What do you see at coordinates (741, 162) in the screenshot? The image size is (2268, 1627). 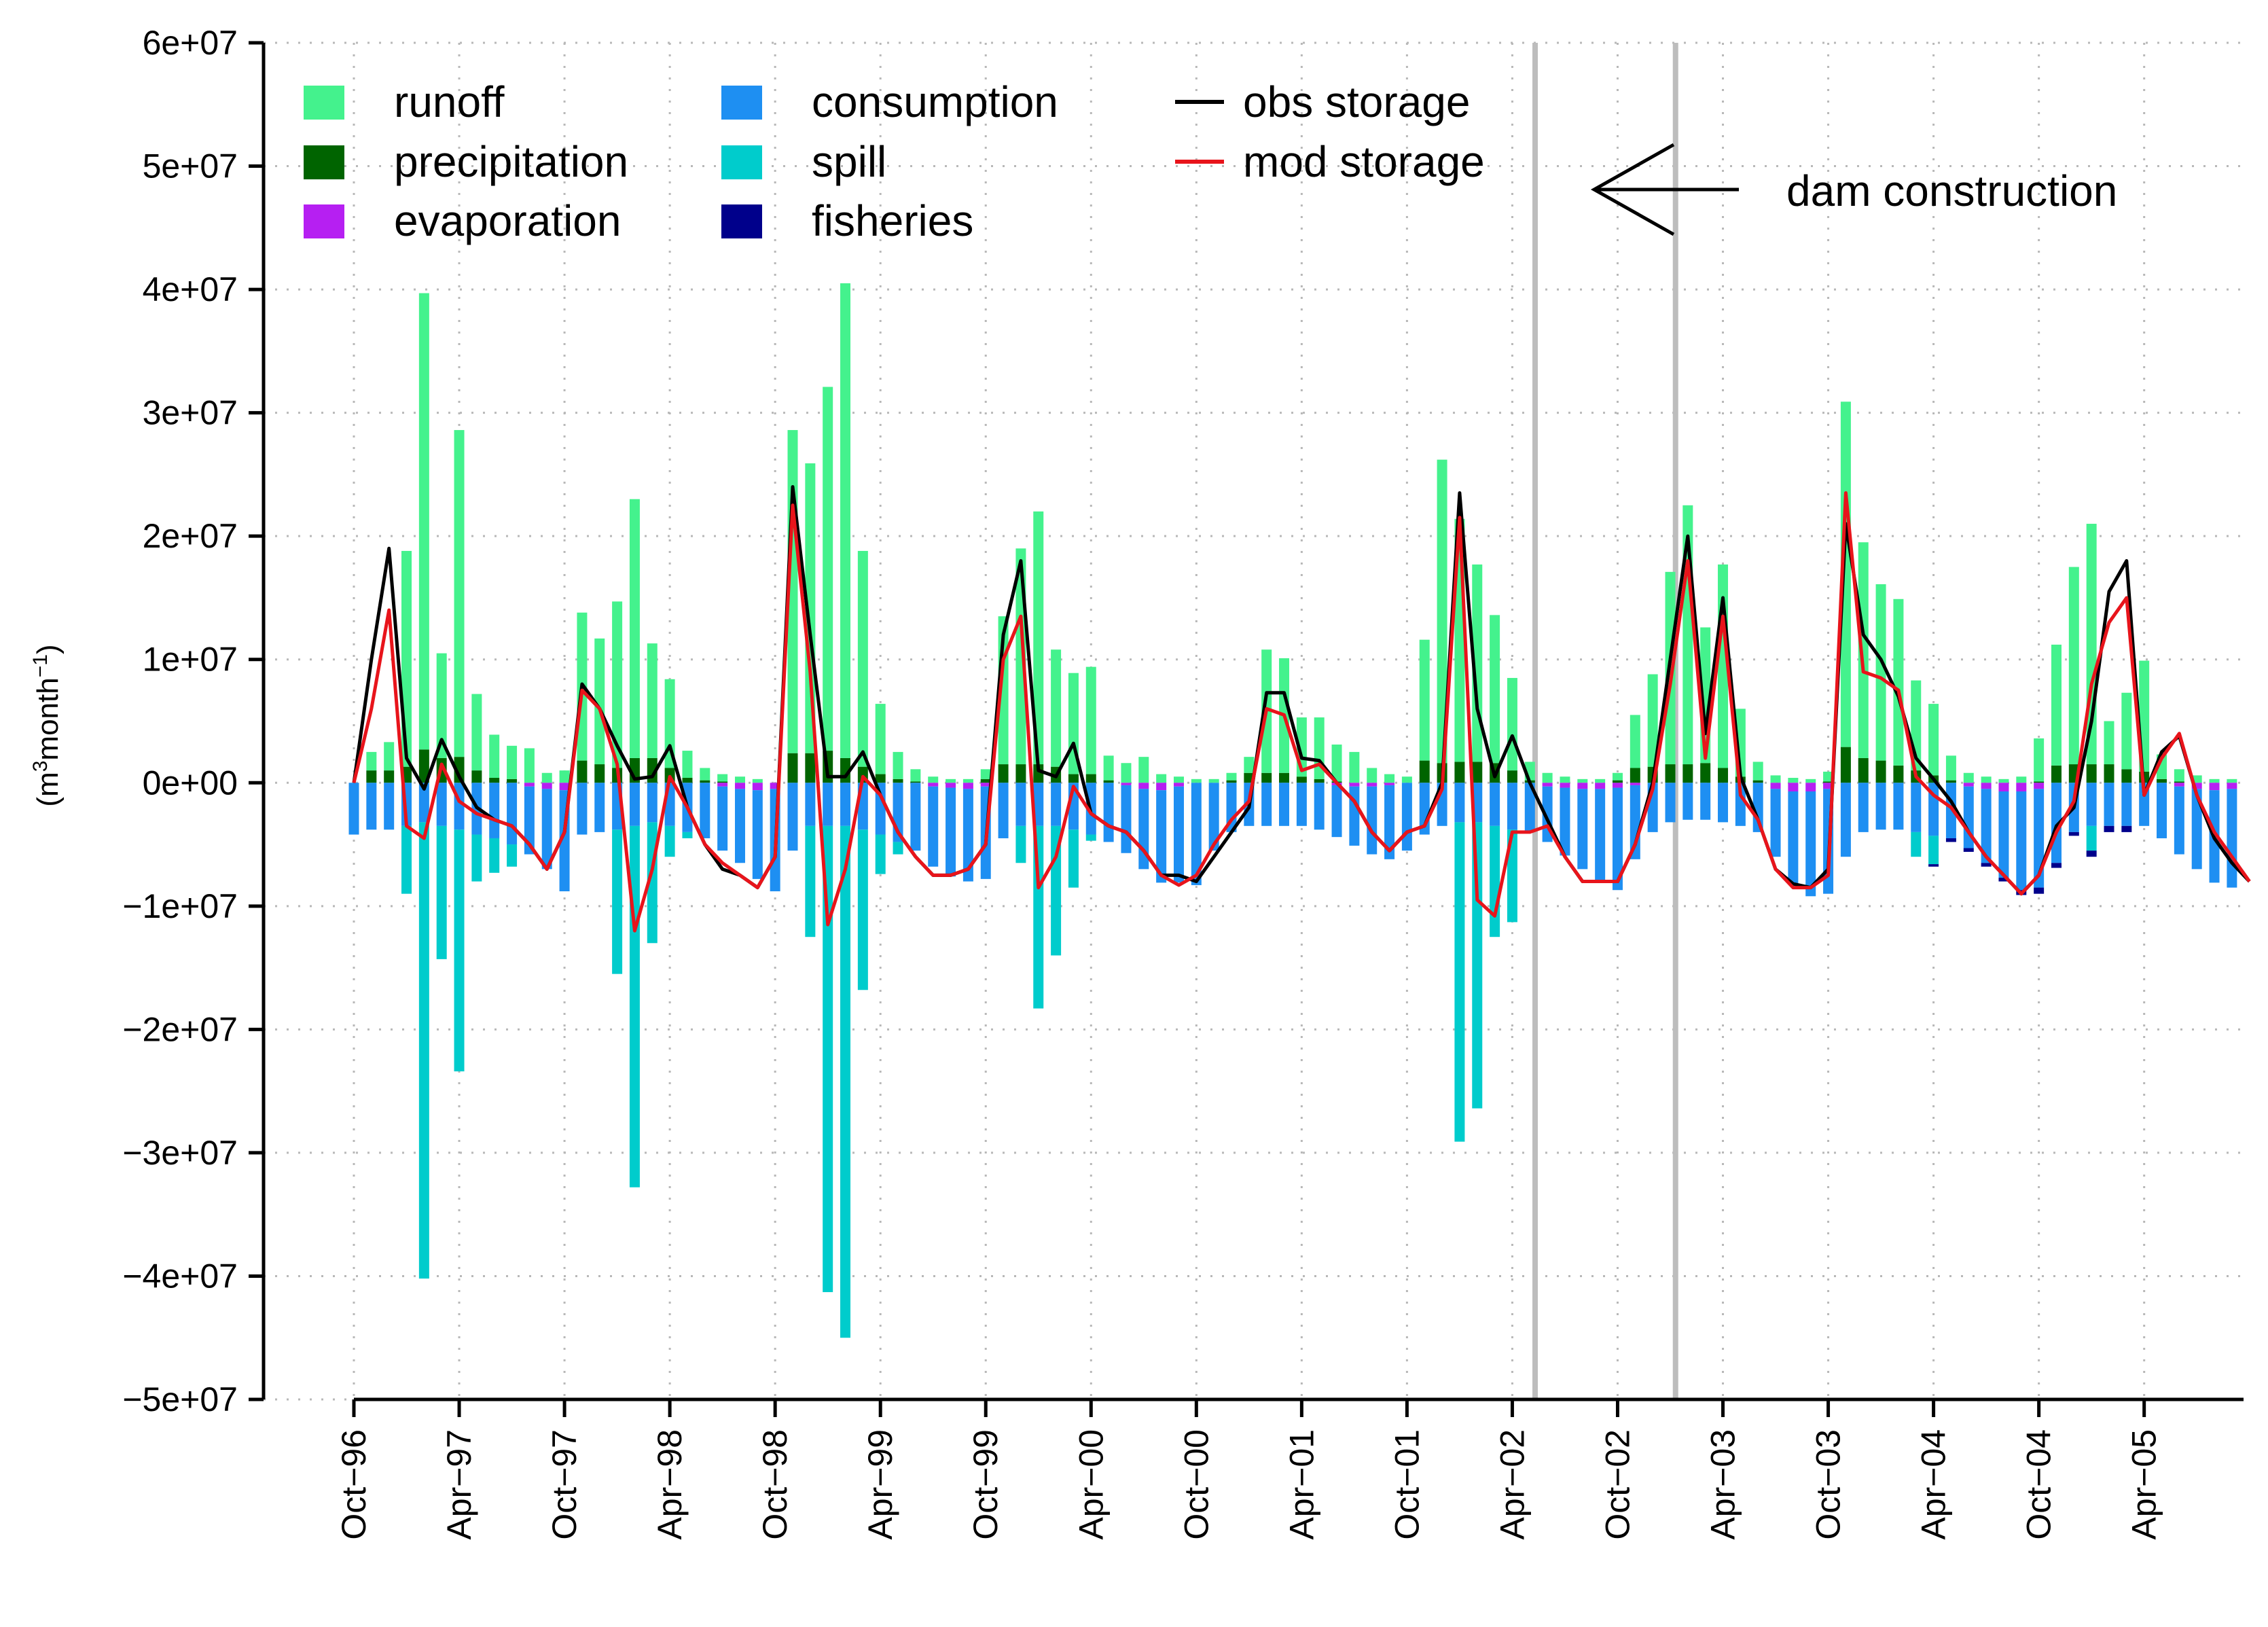 I see `legend-swatch-spill` at bounding box center [741, 162].